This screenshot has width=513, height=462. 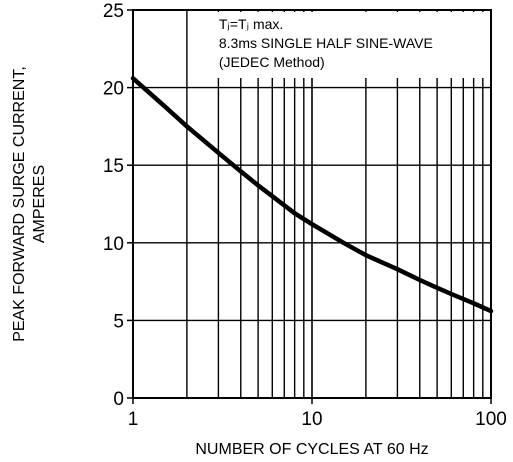 I want to click on x-tick-label: 10, so click(x=311, y=419).